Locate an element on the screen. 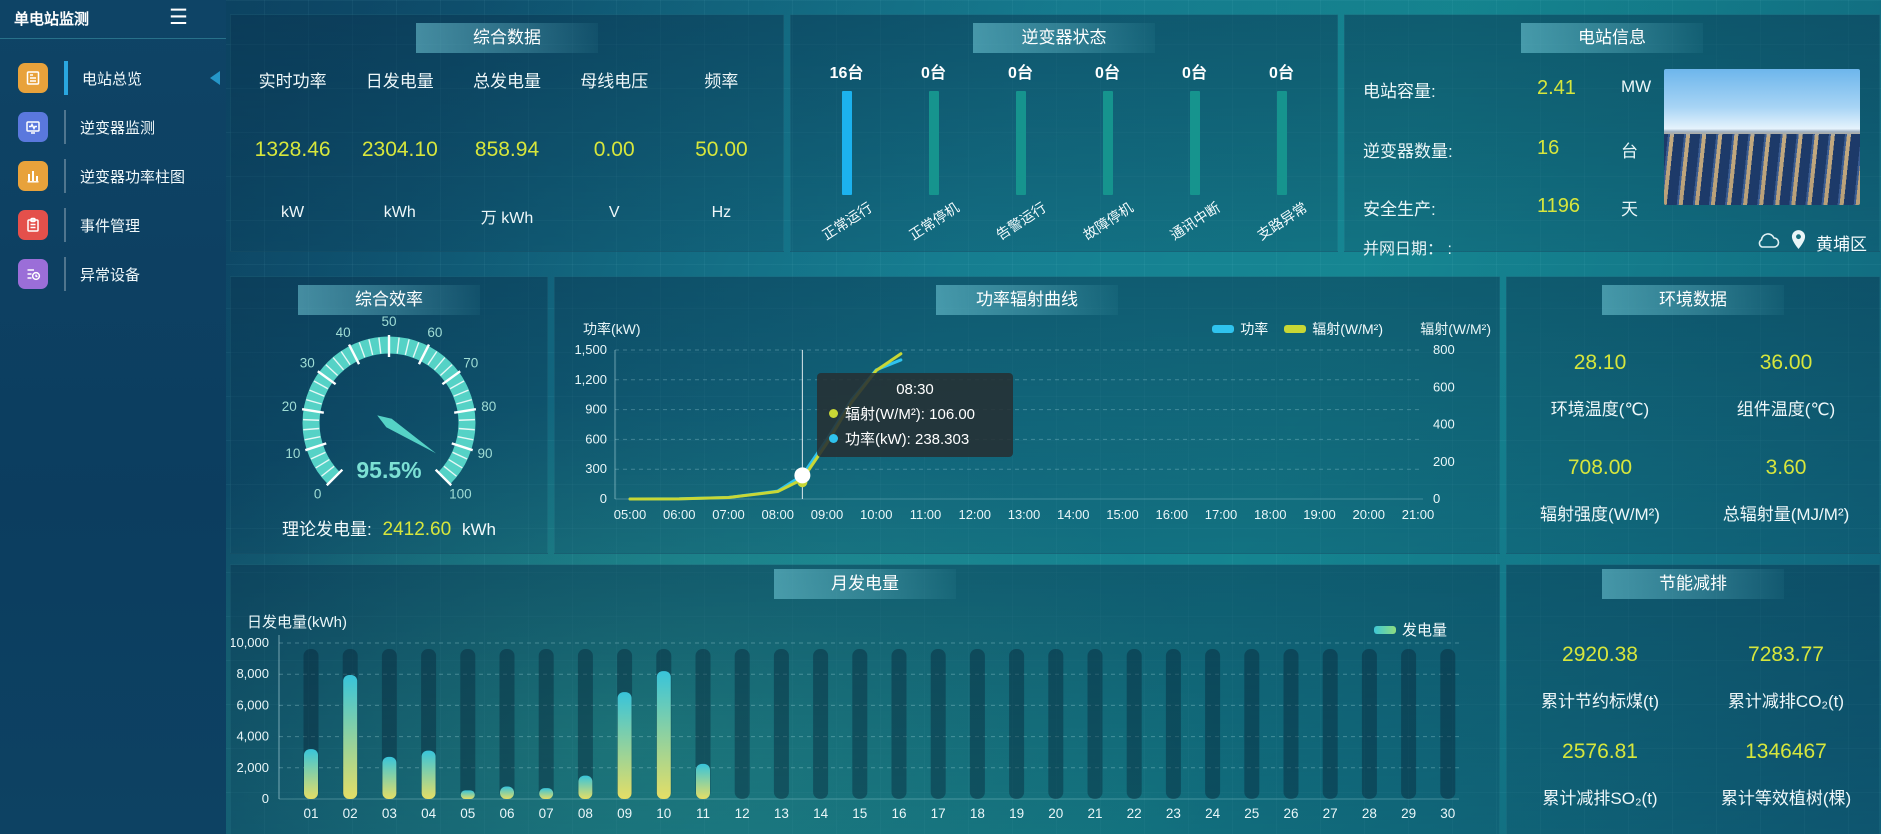  svg-text: 300 is located at coordinates (596, 468).